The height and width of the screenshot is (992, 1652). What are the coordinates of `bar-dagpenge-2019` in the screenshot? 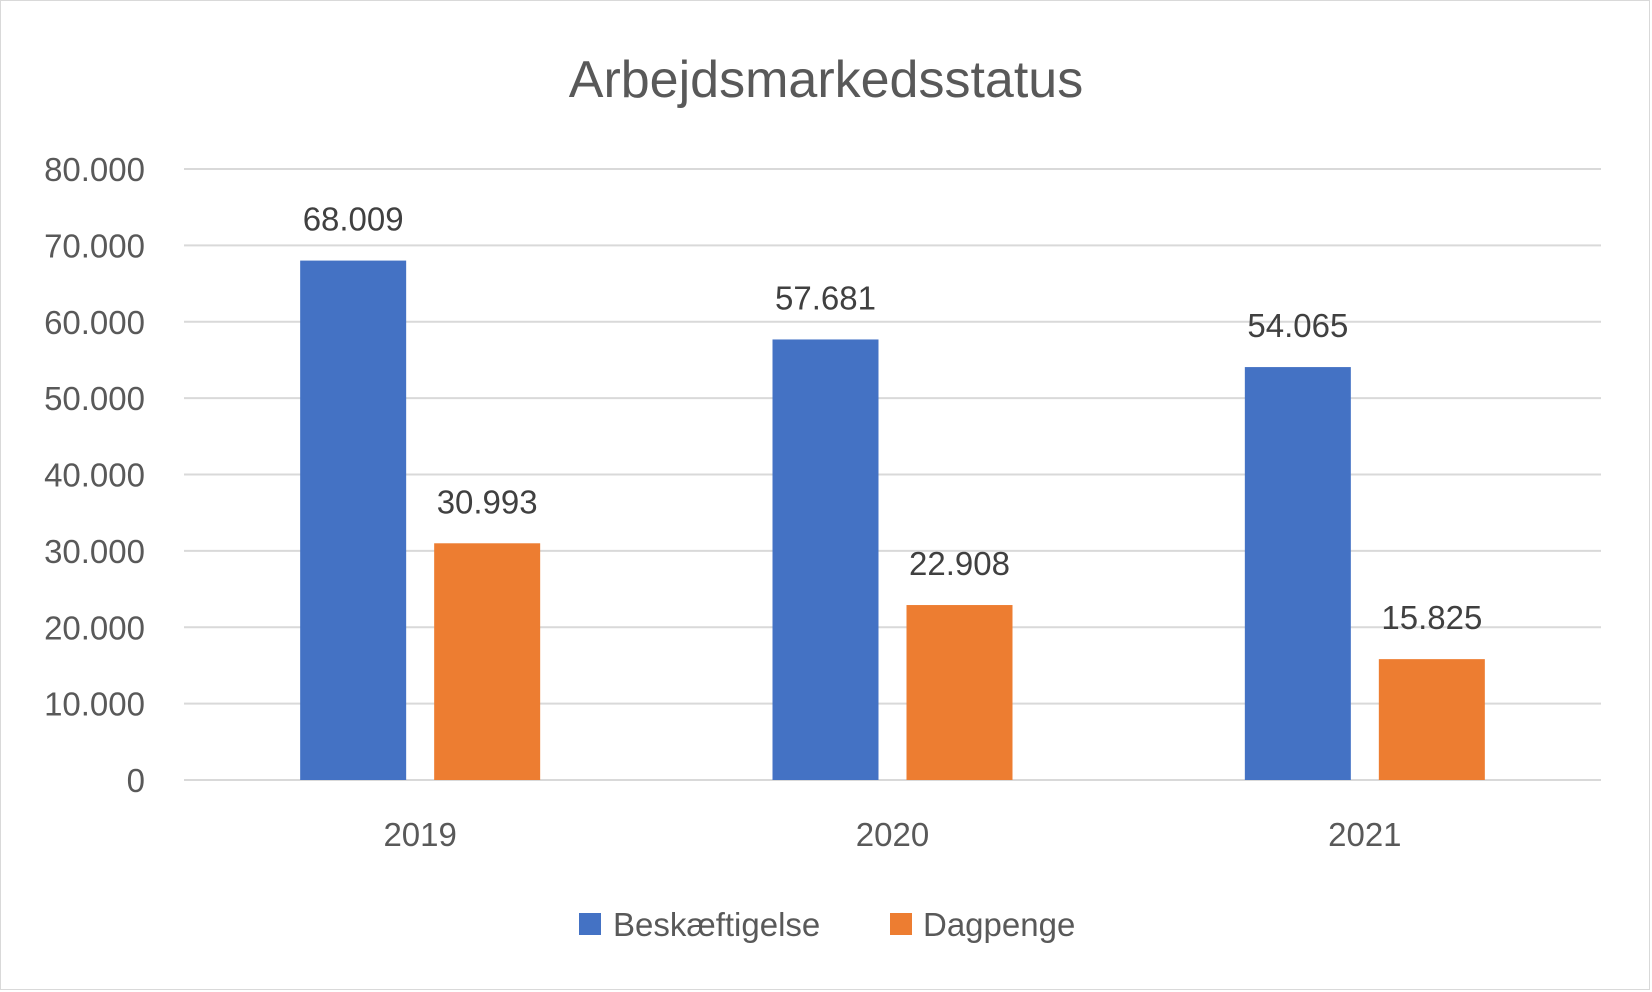 It's located at (487, 661).